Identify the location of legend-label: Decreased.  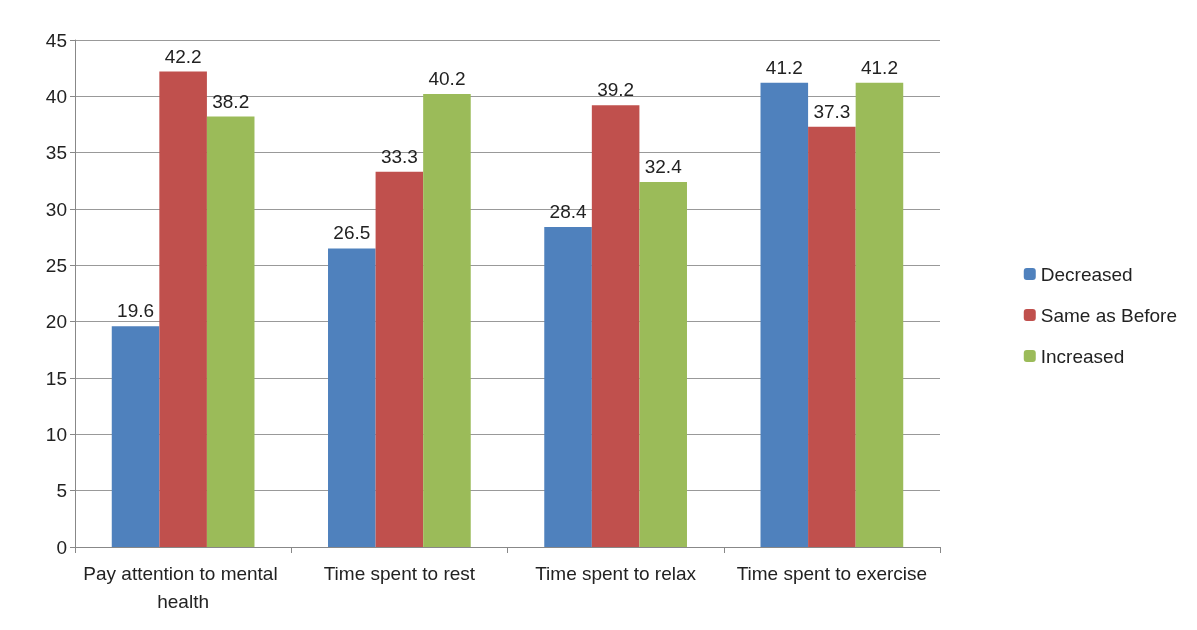
(1086, 274).